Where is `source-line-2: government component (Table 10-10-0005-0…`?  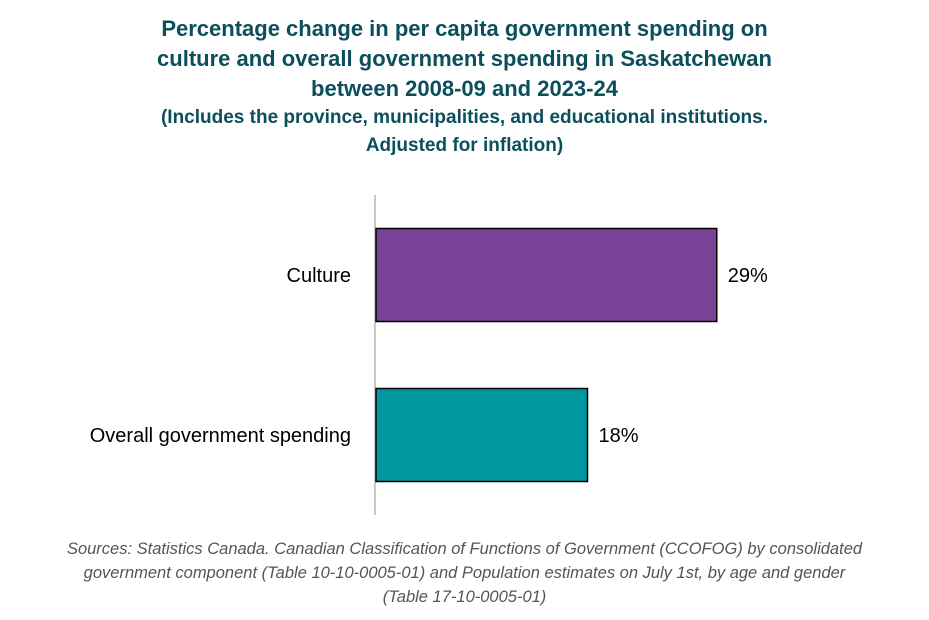 source-line-2: government component (Table 10-10-0005-0… is located at coordinates (464, 573).